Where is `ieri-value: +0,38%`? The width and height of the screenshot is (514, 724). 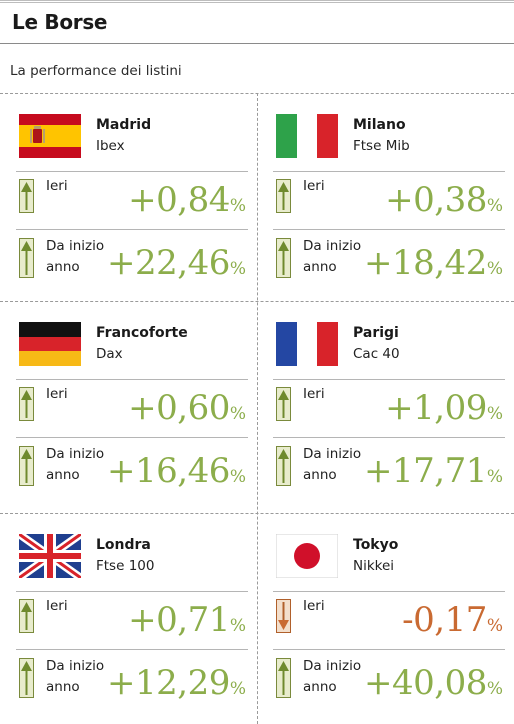
ieri-value: +0,38% is located at coordinates (410, 203).